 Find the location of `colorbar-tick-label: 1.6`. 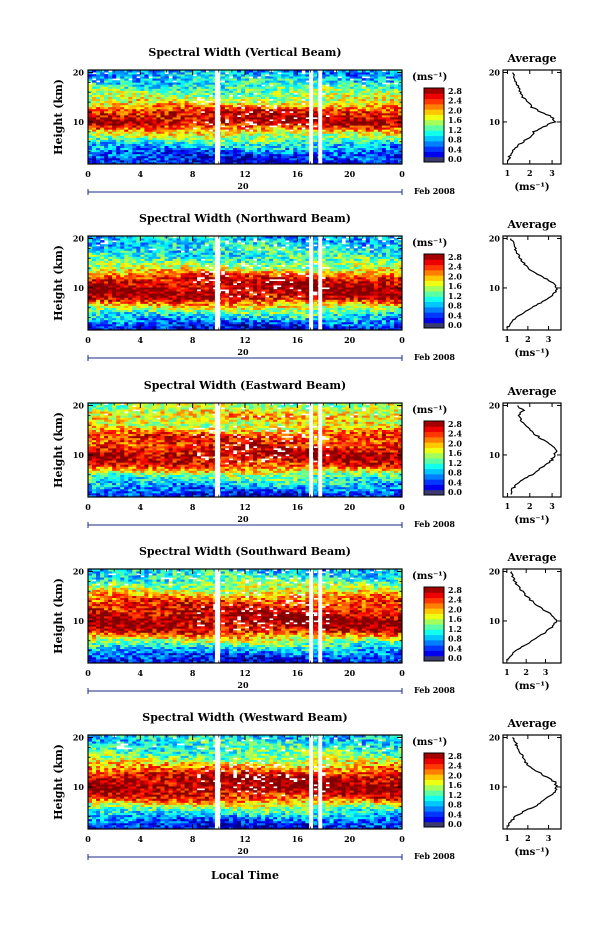

colorbar-tick-label: 1.6 is located at coordinates (455, 120).